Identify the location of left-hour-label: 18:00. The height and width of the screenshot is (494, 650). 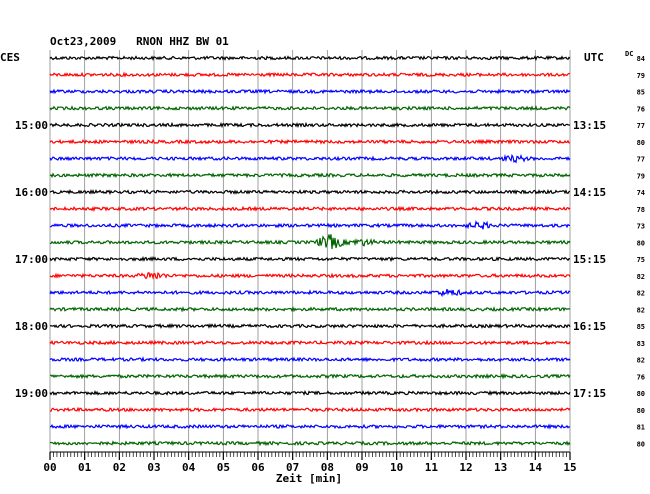
(31, 326).